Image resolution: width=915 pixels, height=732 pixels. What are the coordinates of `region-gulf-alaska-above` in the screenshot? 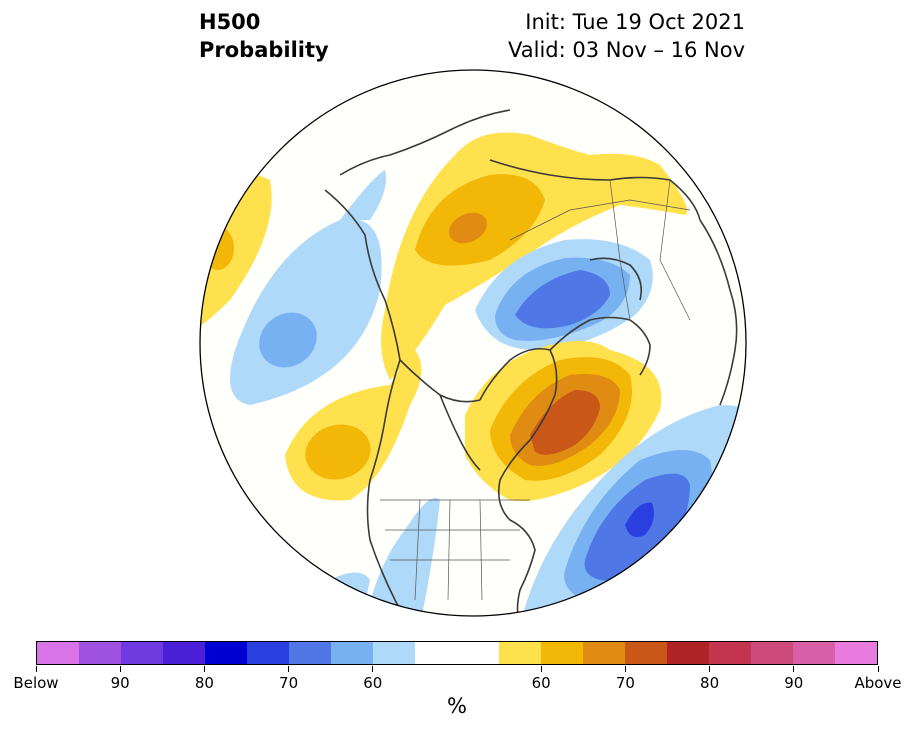 It's located at (353, 425).